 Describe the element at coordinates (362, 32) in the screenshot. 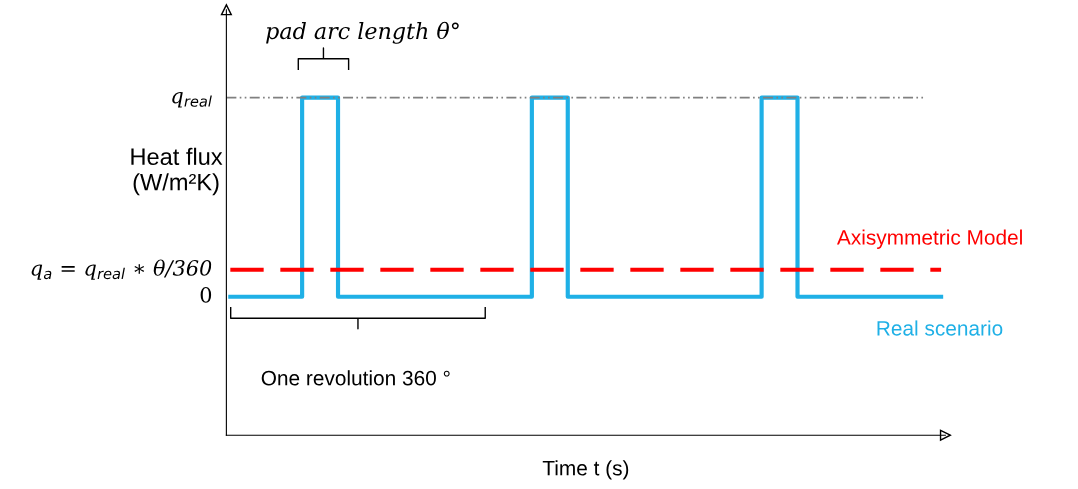

I see `text: pad arc length θ°` at that location.